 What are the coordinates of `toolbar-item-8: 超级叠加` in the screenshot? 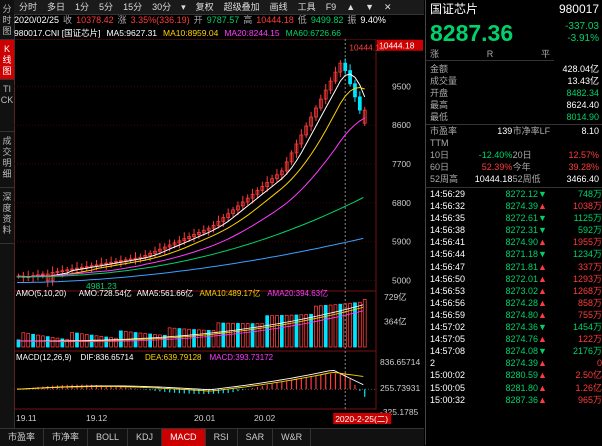 It's located at (241, 7).